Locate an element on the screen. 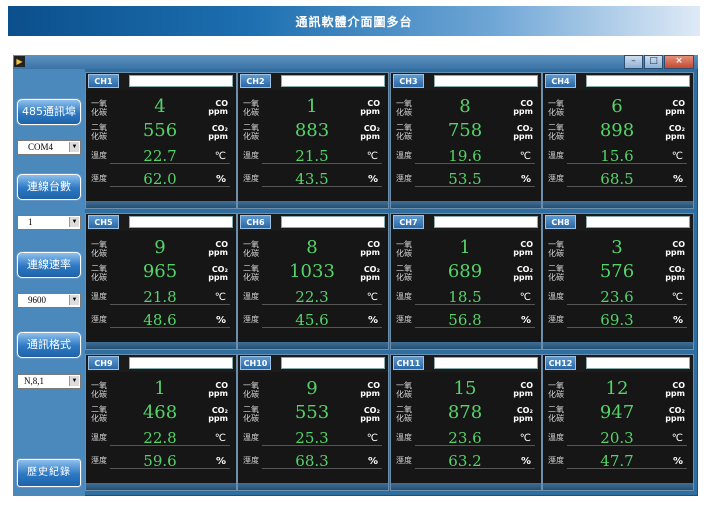  channel-header: CH3 is located at coordinates (466, 81).